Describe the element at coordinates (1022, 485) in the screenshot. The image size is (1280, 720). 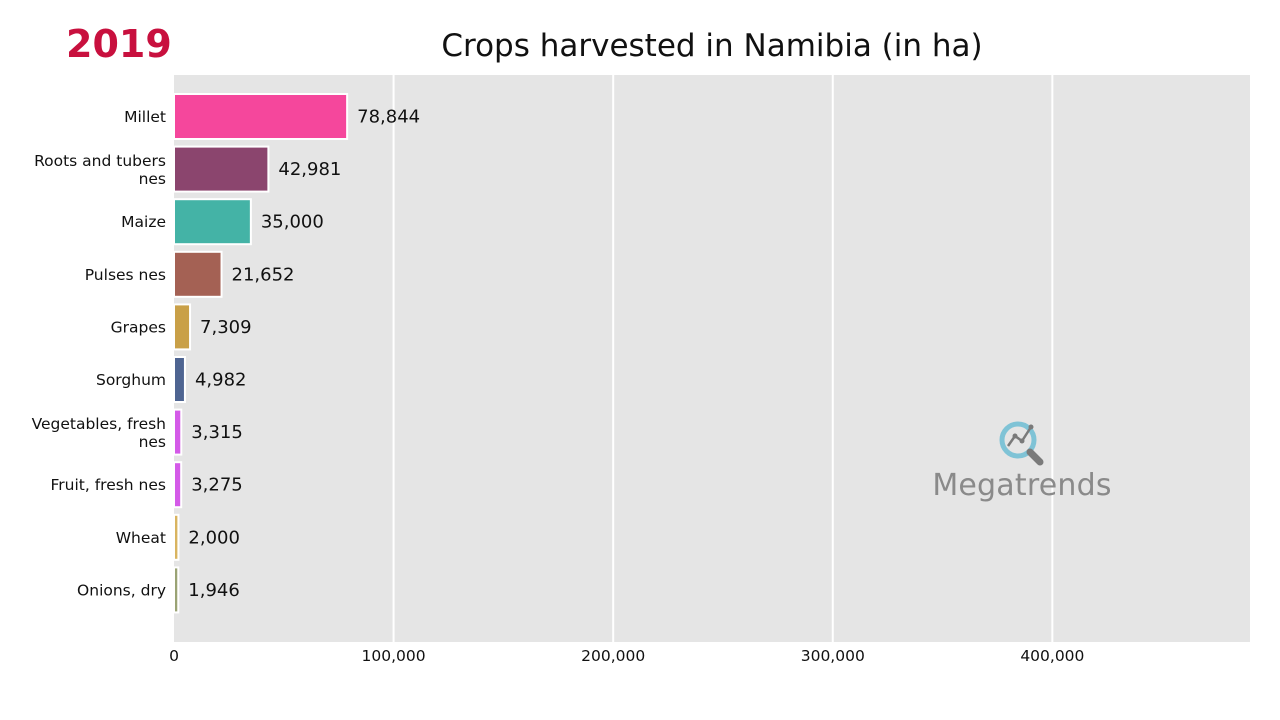
I see `watermark-text: Megatrends` at that location.